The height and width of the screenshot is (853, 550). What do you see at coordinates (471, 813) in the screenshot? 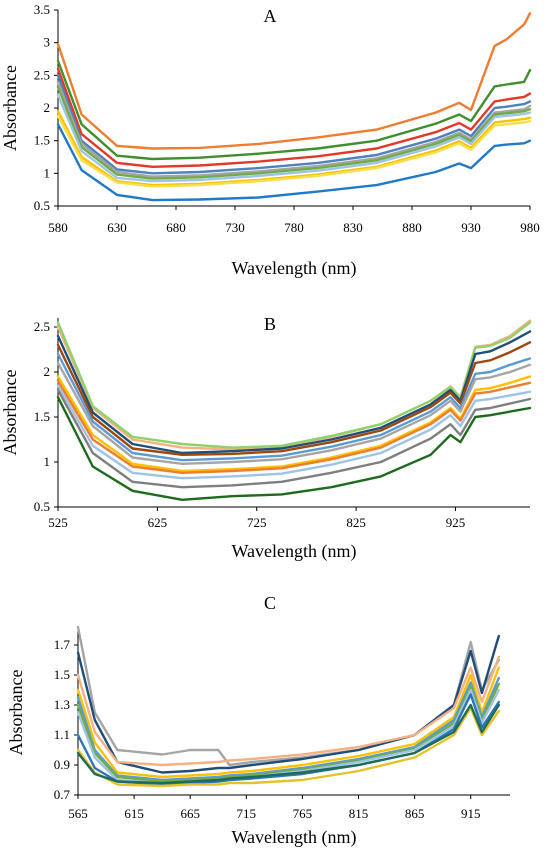
I see `x-tick-label: 915` at bounding box center [471, 813].